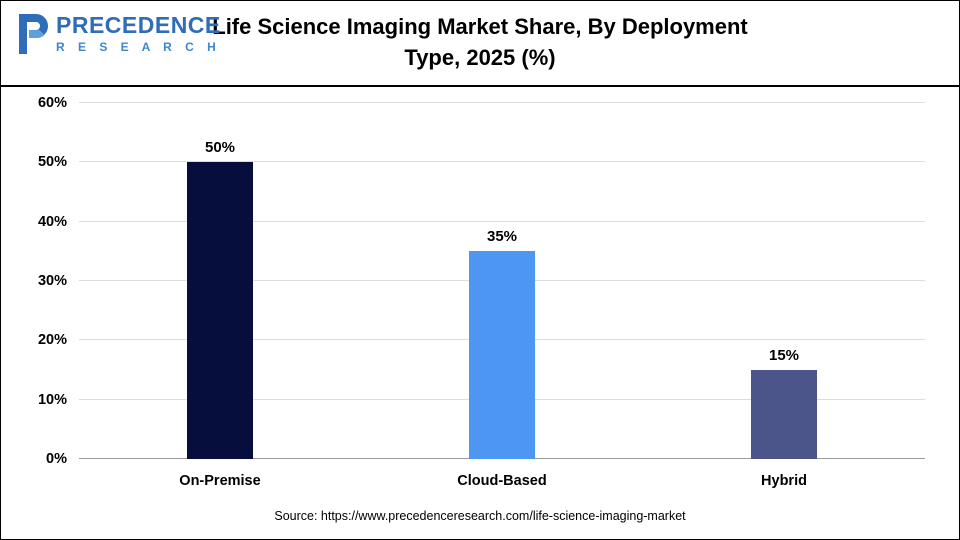 Image resolution: width=960 pixels, height=540 pixels. I want to click on logo-name-text: PRECEDENCE, so click(138, 25).